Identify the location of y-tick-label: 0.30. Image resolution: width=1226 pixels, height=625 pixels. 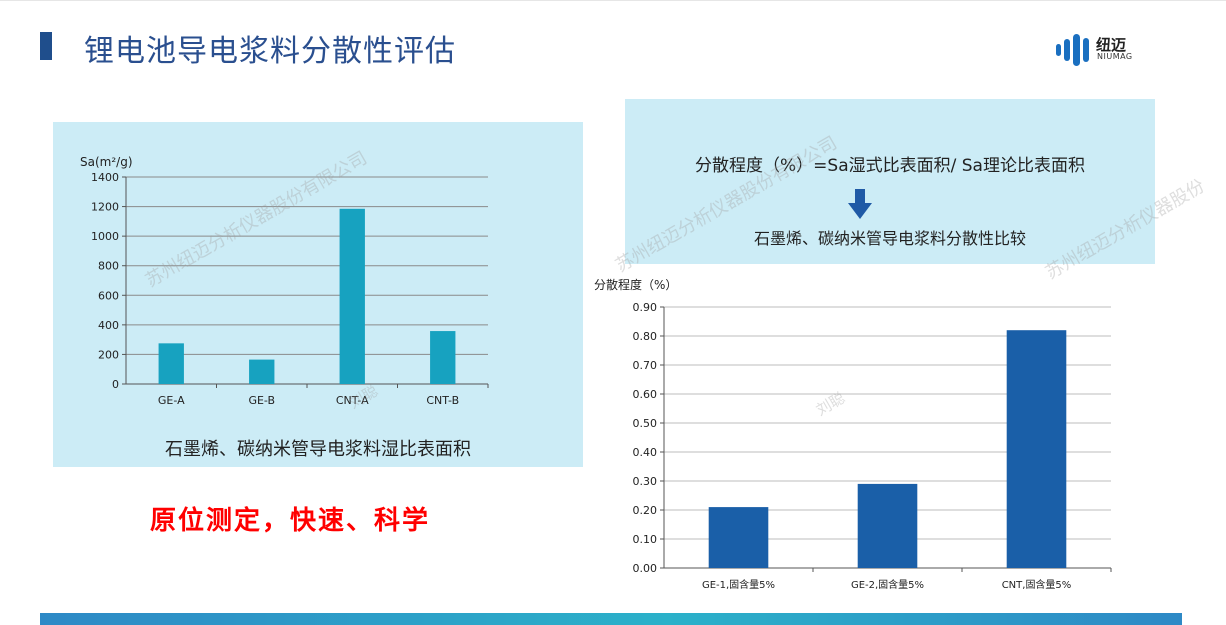
(645, 481).